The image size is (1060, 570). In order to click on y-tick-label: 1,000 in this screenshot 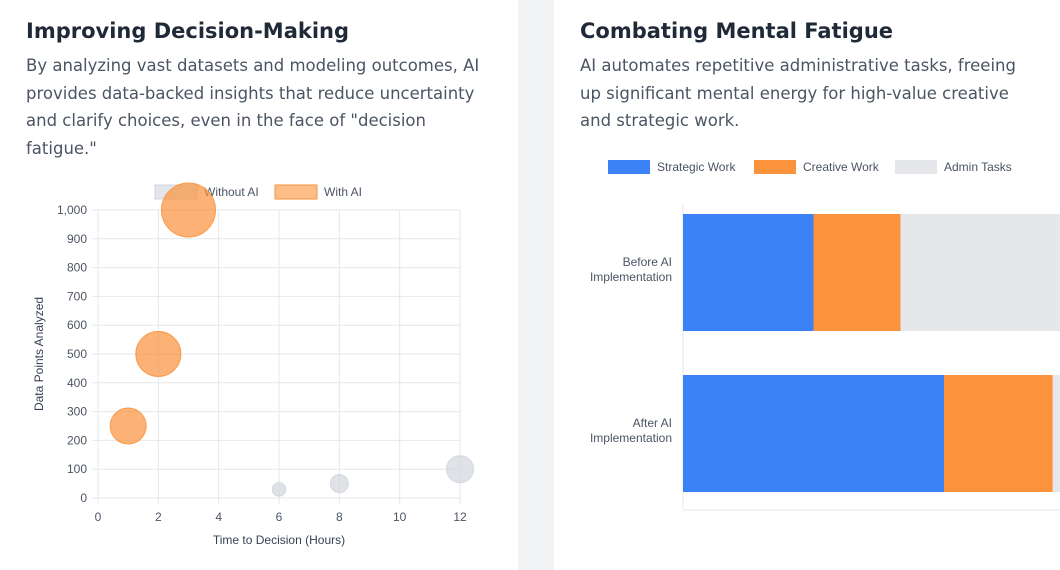, I will do `click(72, 210)`.